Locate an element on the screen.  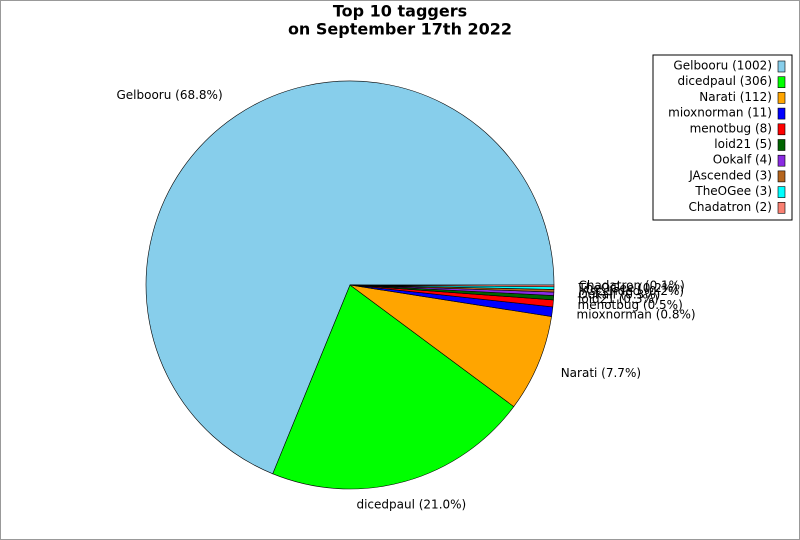
slice-label: Narati (7.7%) is located at coordinates (601, 373).